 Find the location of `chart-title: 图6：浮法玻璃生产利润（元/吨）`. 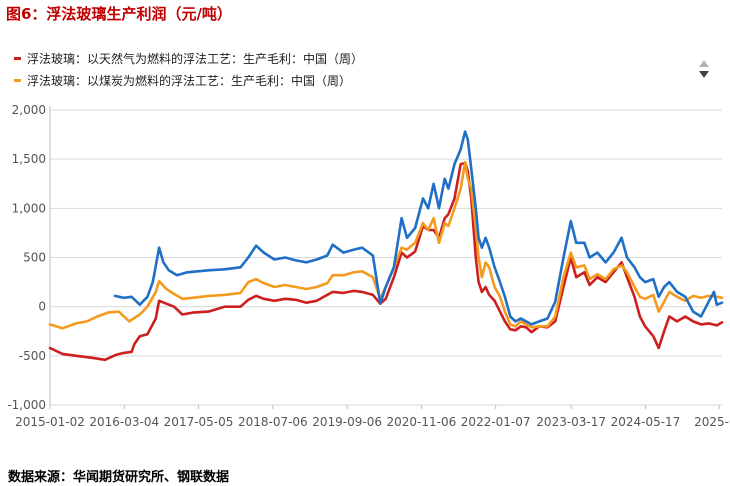

chart-title: 图6：浮法玻璃生产利润（元/吨） is located at coordinates (119, 14).